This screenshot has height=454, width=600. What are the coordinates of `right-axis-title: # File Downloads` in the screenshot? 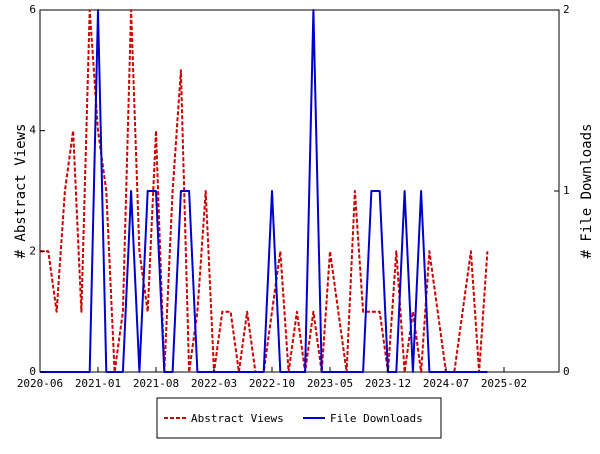 It's located at (587, 191).